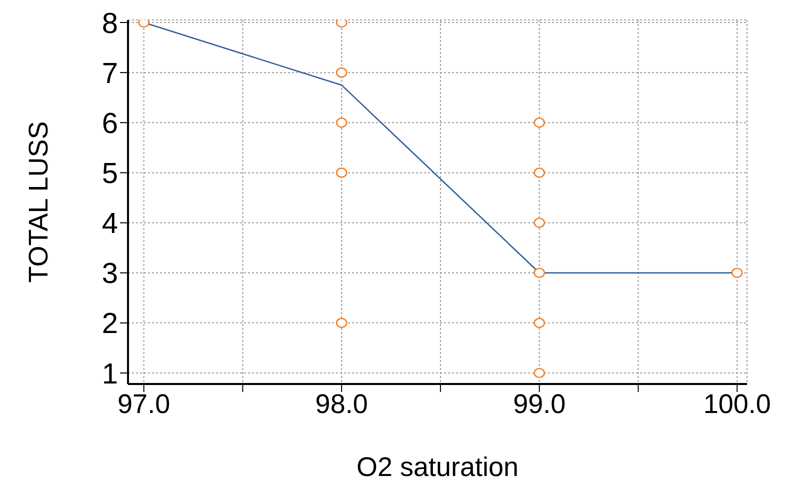  Describe the element at coordinates (110, 324) in the screenshot. I see `y-tick-label: 2` at that location.